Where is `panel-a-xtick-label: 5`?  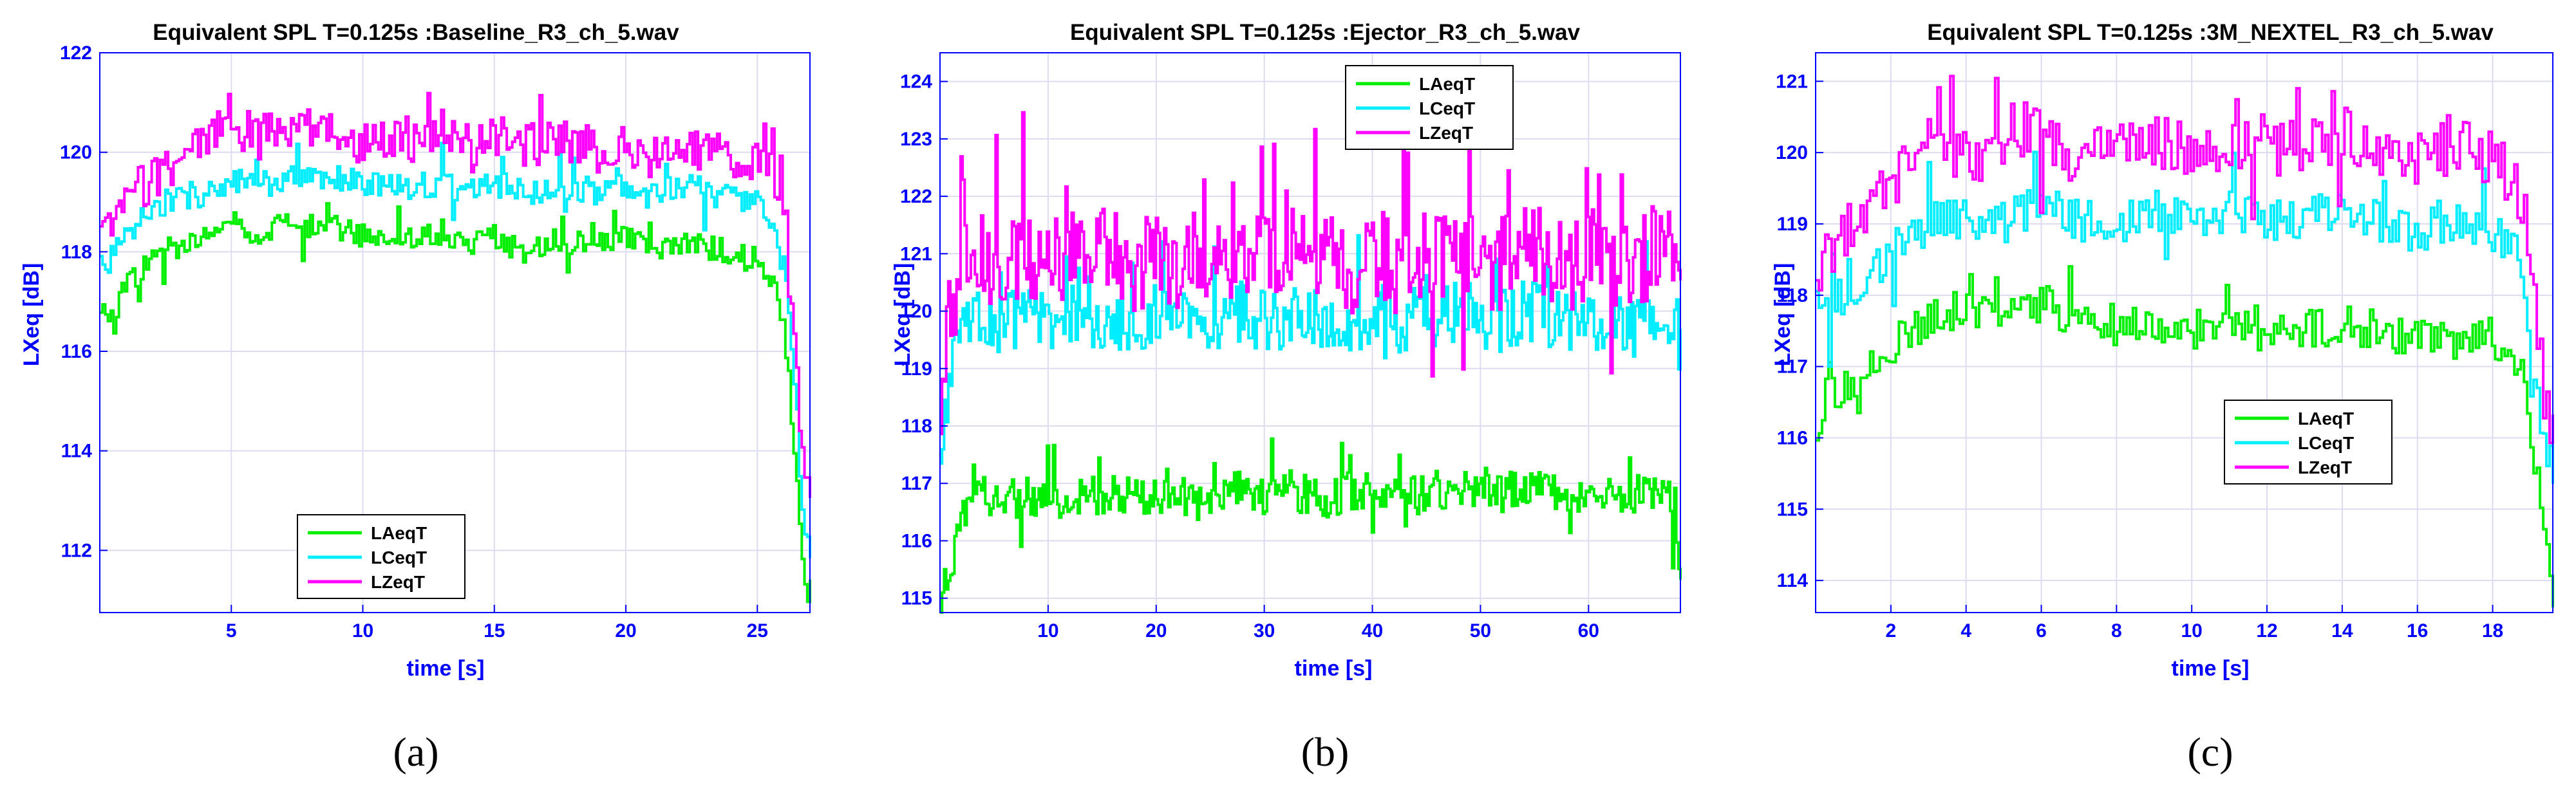 panel-a-xtick-label: 5 is located at coordinates (231, 631).